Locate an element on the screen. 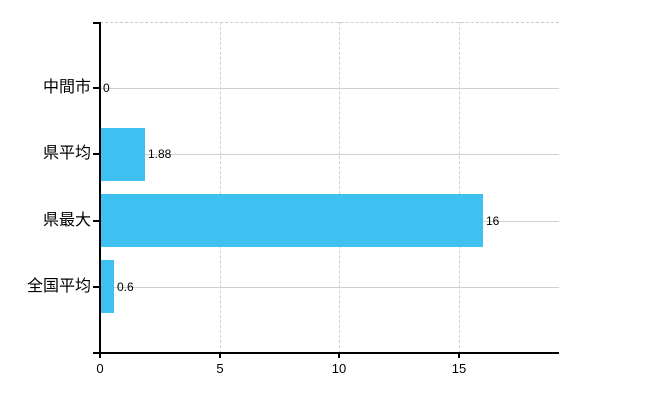 The width and height of the screenshot is (650, 400). category-label: 中間市 is located at coordinates (66, 87).